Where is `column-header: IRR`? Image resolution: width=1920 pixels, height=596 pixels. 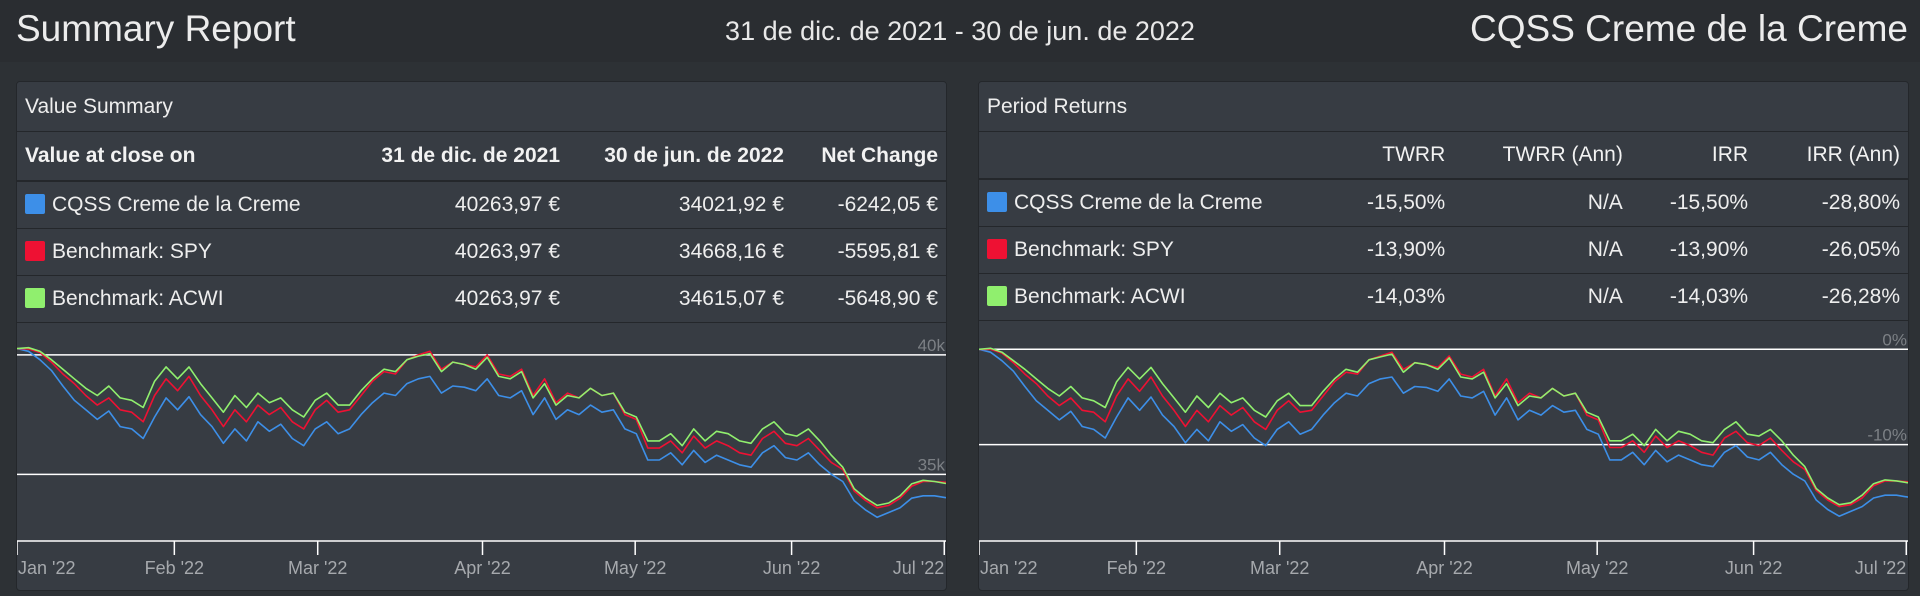
column-header: IRR is located at coordinates (1730, 154).